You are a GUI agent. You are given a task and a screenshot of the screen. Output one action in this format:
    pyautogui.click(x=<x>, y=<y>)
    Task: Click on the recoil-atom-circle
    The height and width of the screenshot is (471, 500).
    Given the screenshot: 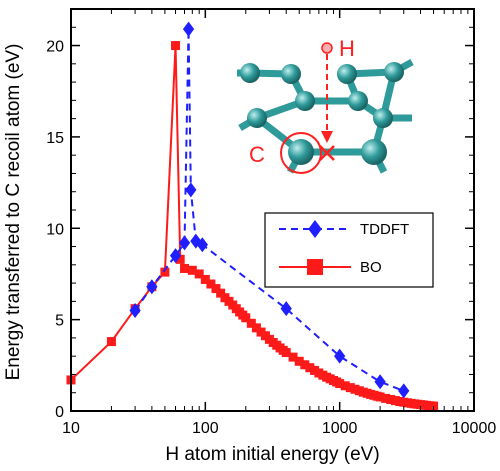 What is the action you would take?
    pyautogui.click(x=301, y=153)
    